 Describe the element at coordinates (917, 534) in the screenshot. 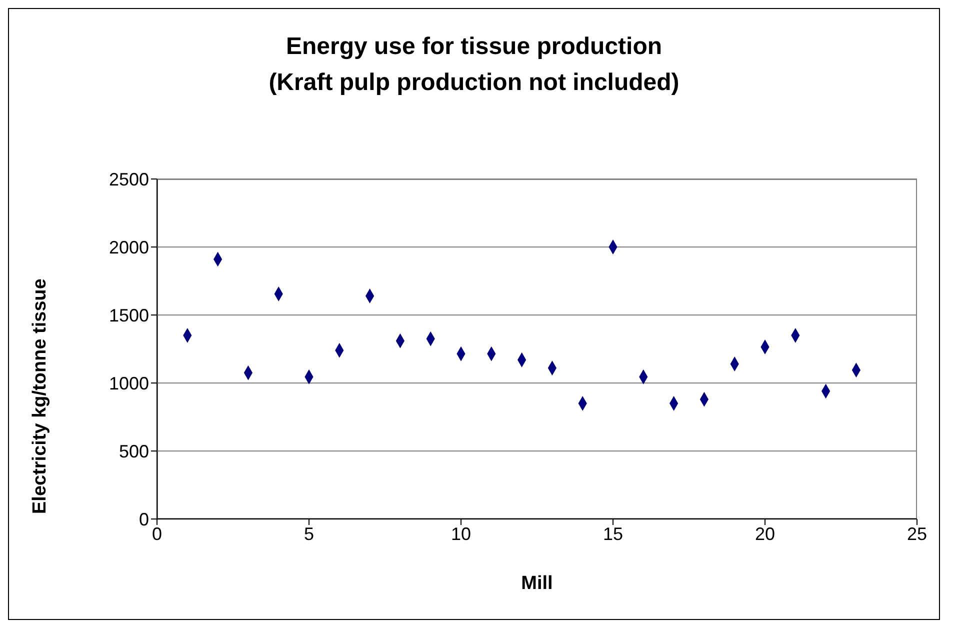

I see `x-tick-label: 25` at that location.